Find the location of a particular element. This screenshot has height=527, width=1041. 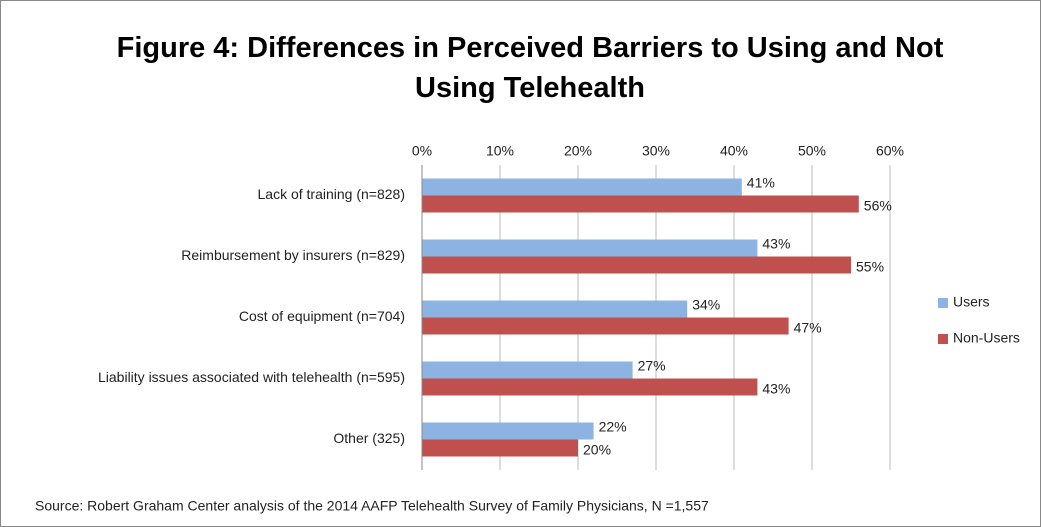

value-label: 47% is located at coordinates (808, 328).